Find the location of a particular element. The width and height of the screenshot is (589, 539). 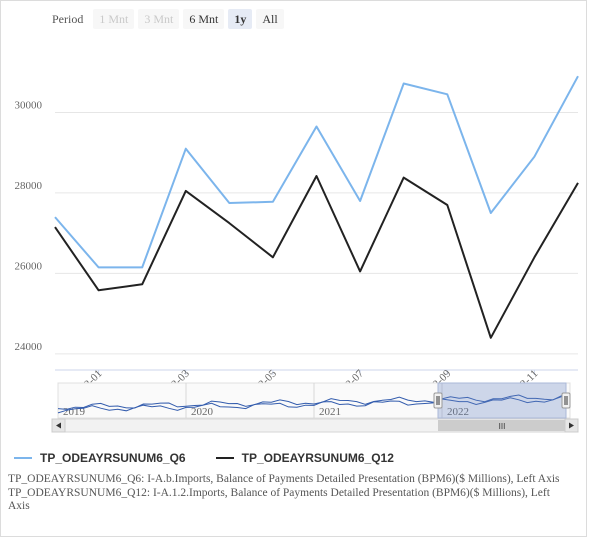

legend-item-q12: TP_ODEAYRSUNUM6_Q12 is located at coordinates (304, 458).